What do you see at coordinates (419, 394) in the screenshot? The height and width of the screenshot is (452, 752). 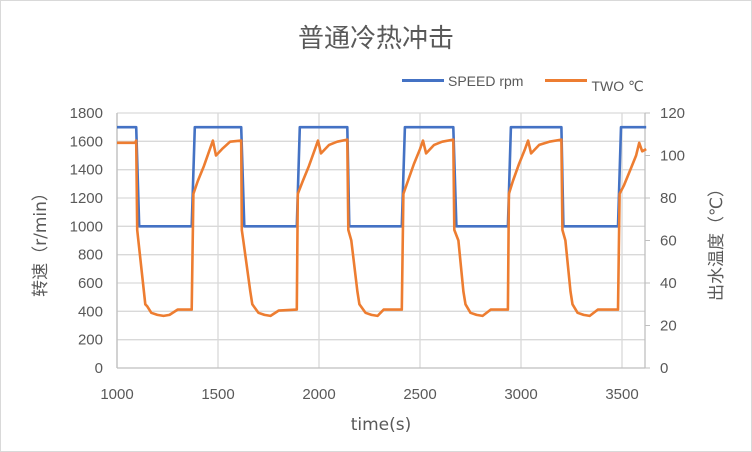 I see `x-tick: 2500` at bounding box center [419, 394].